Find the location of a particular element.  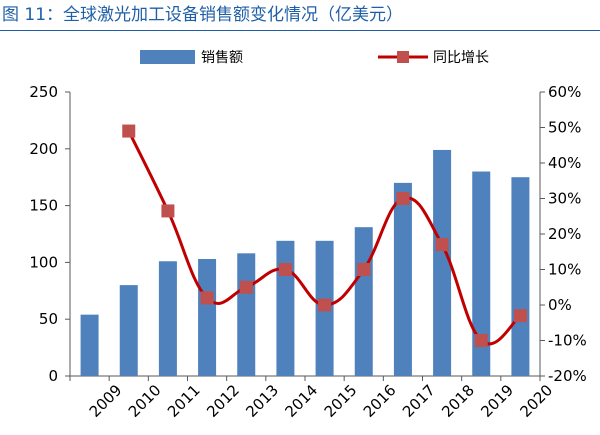

x-tick-label: 2013 is located at coordinates (262, 401).